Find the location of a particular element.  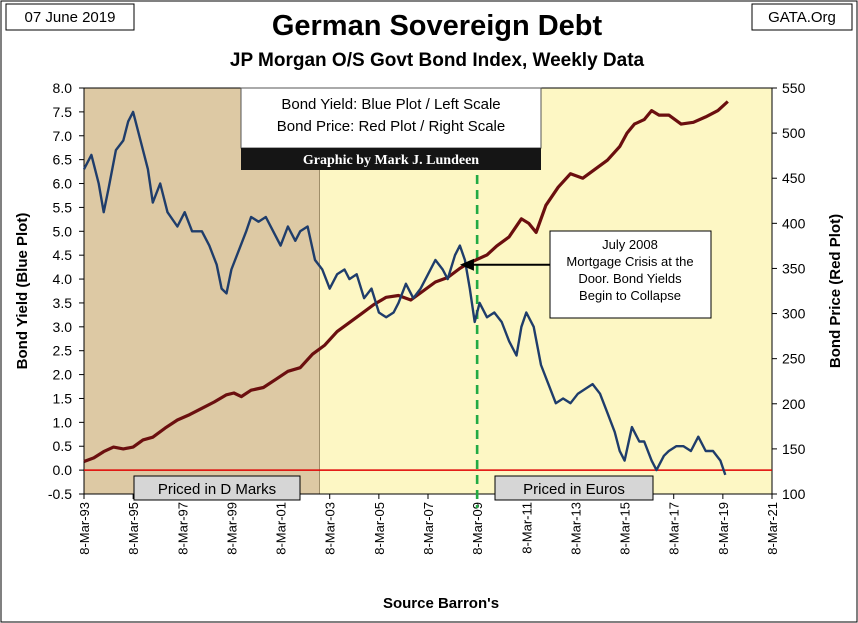

credit-bar is located at coordinates (391, 159).